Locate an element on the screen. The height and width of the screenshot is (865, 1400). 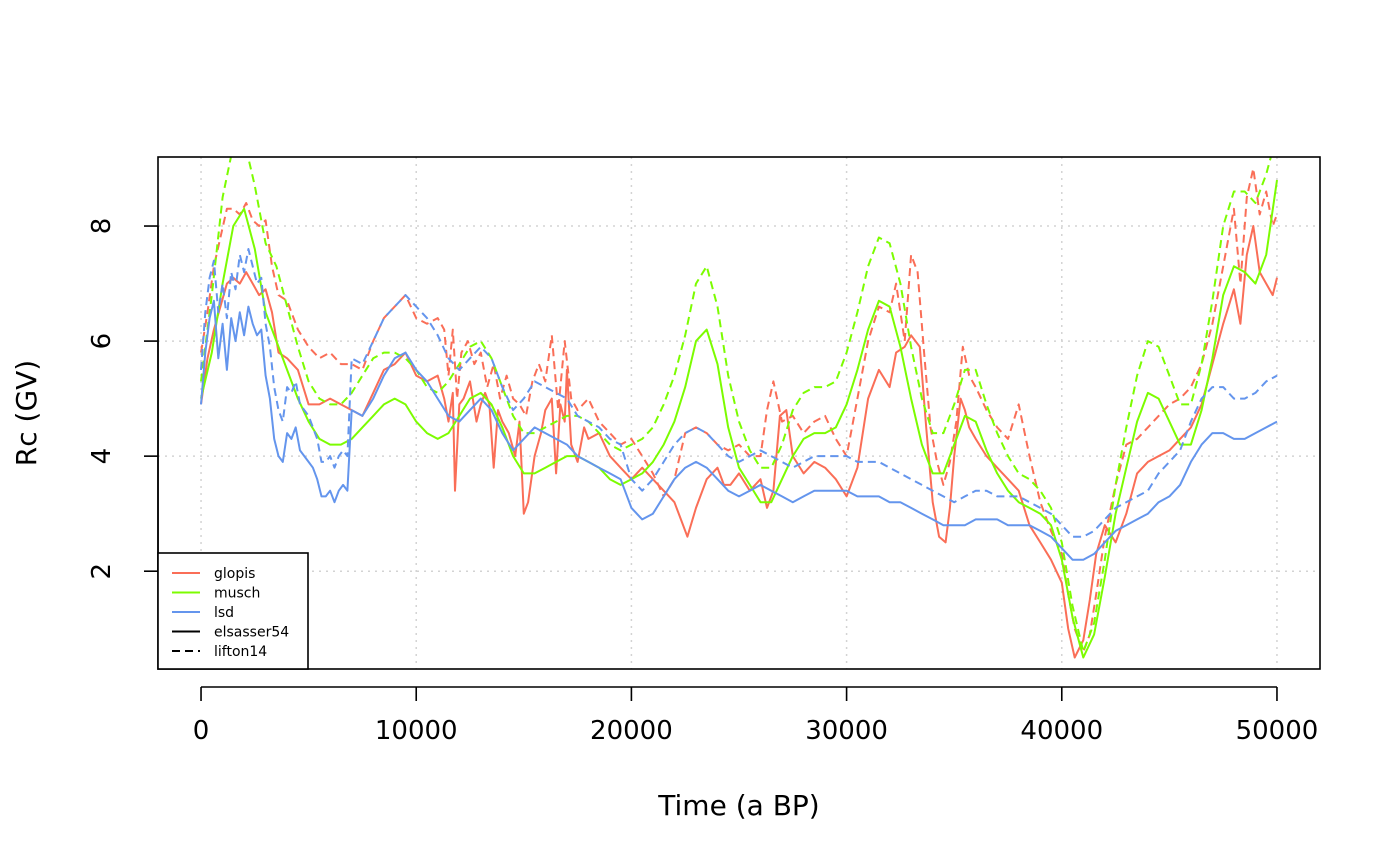
legend-label-musch: musch is located at coordinates (237, 594).